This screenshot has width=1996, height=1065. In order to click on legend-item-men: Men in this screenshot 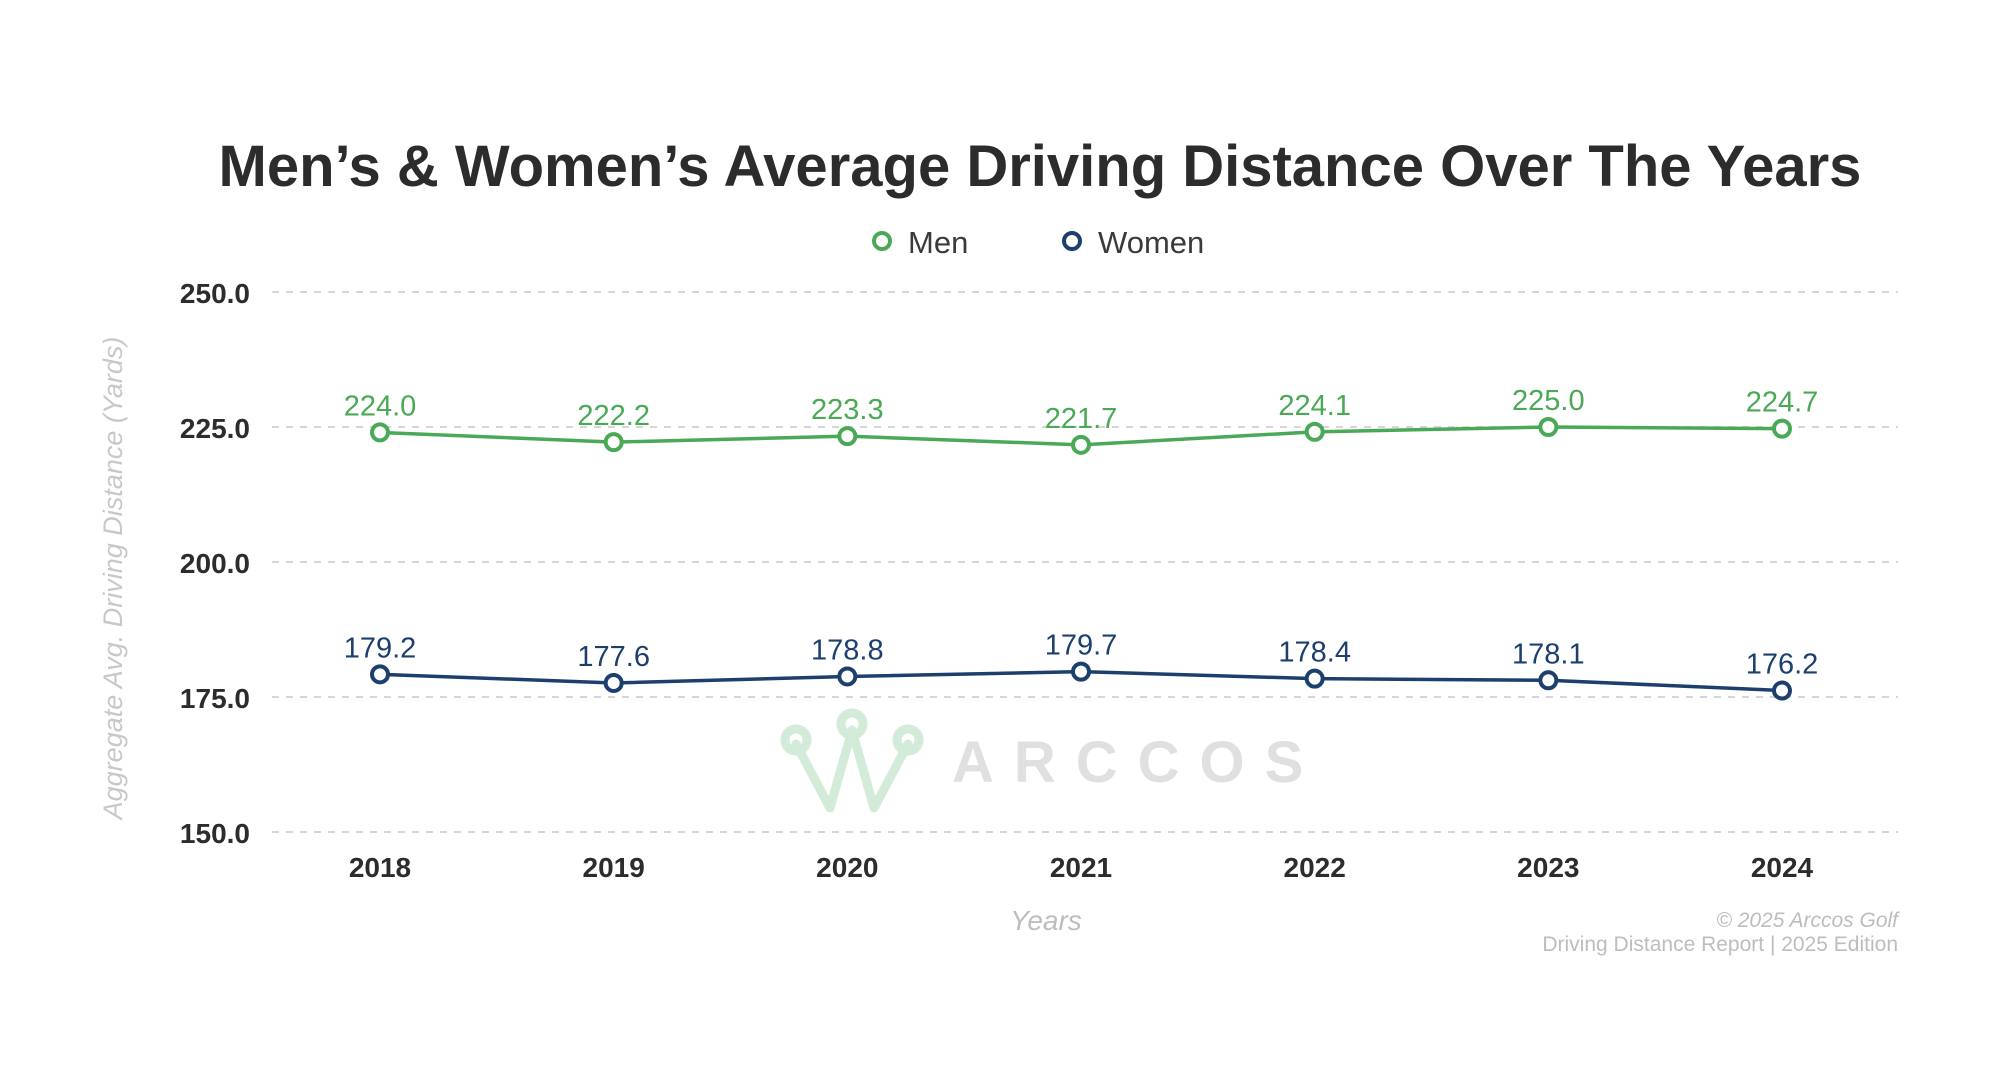, I will do `click(920, 242)`.